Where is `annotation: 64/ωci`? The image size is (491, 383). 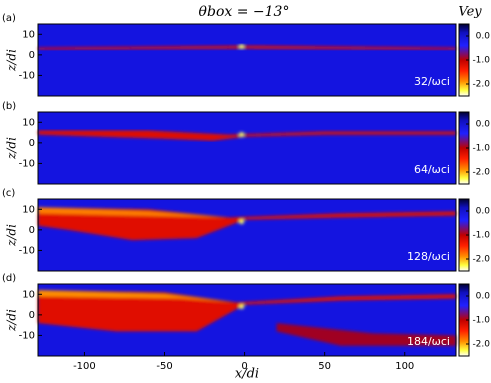
annotation: 64/ωci is located at coordinates (432, 169).